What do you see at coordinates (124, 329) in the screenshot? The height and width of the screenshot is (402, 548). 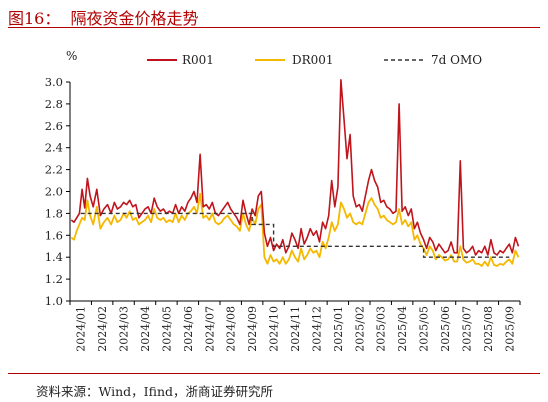 I see `x-tick-label: 2024/03` at bounding box center [124, 329].